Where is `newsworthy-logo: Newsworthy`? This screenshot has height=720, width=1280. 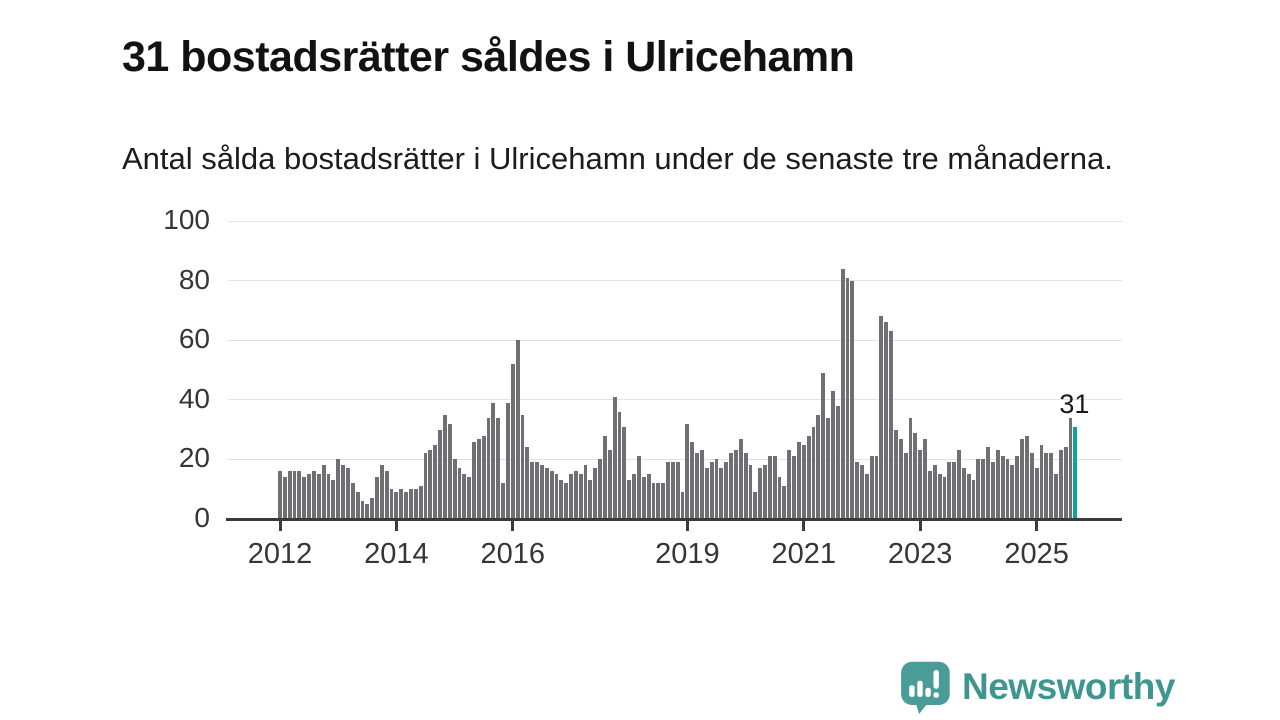
newsworthy-logo: Newsworthy is located at coordinates (1036, 687).